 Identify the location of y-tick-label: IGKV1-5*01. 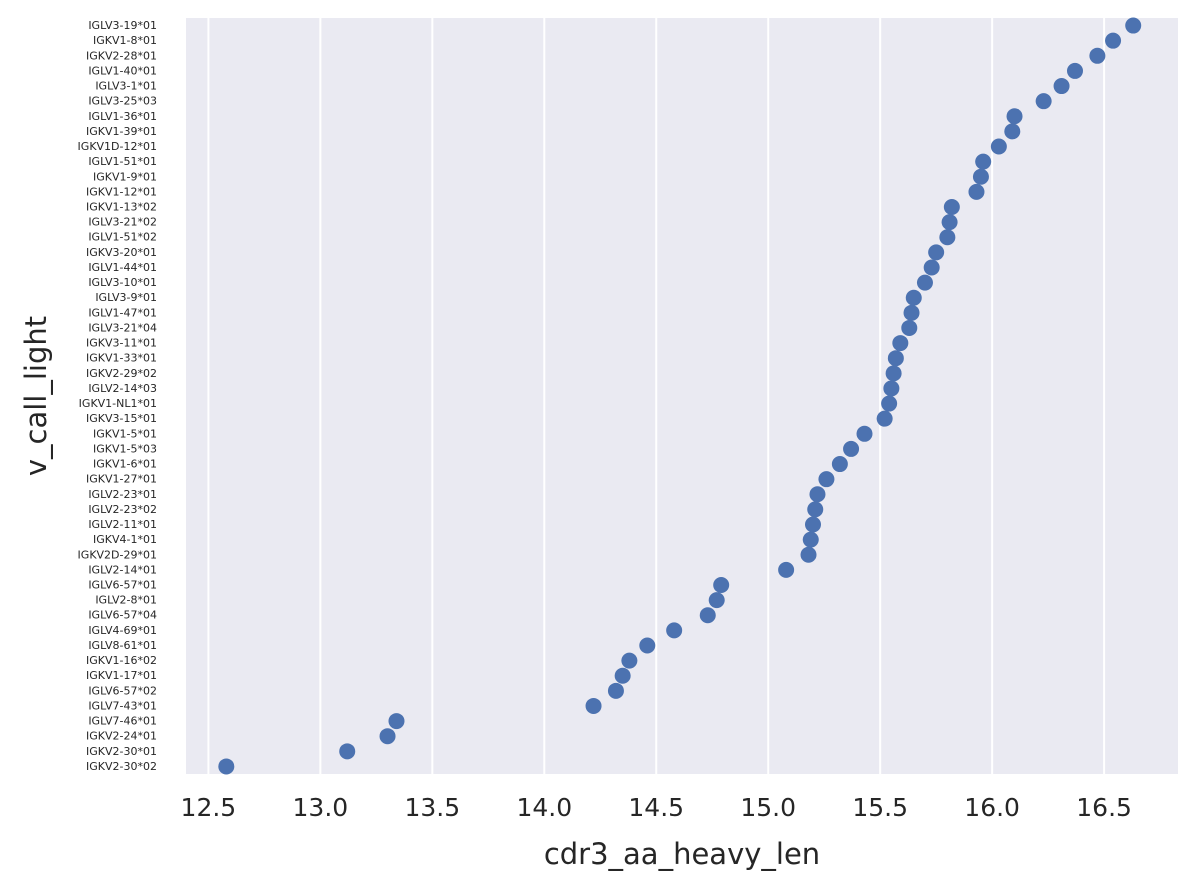
(125, 433).